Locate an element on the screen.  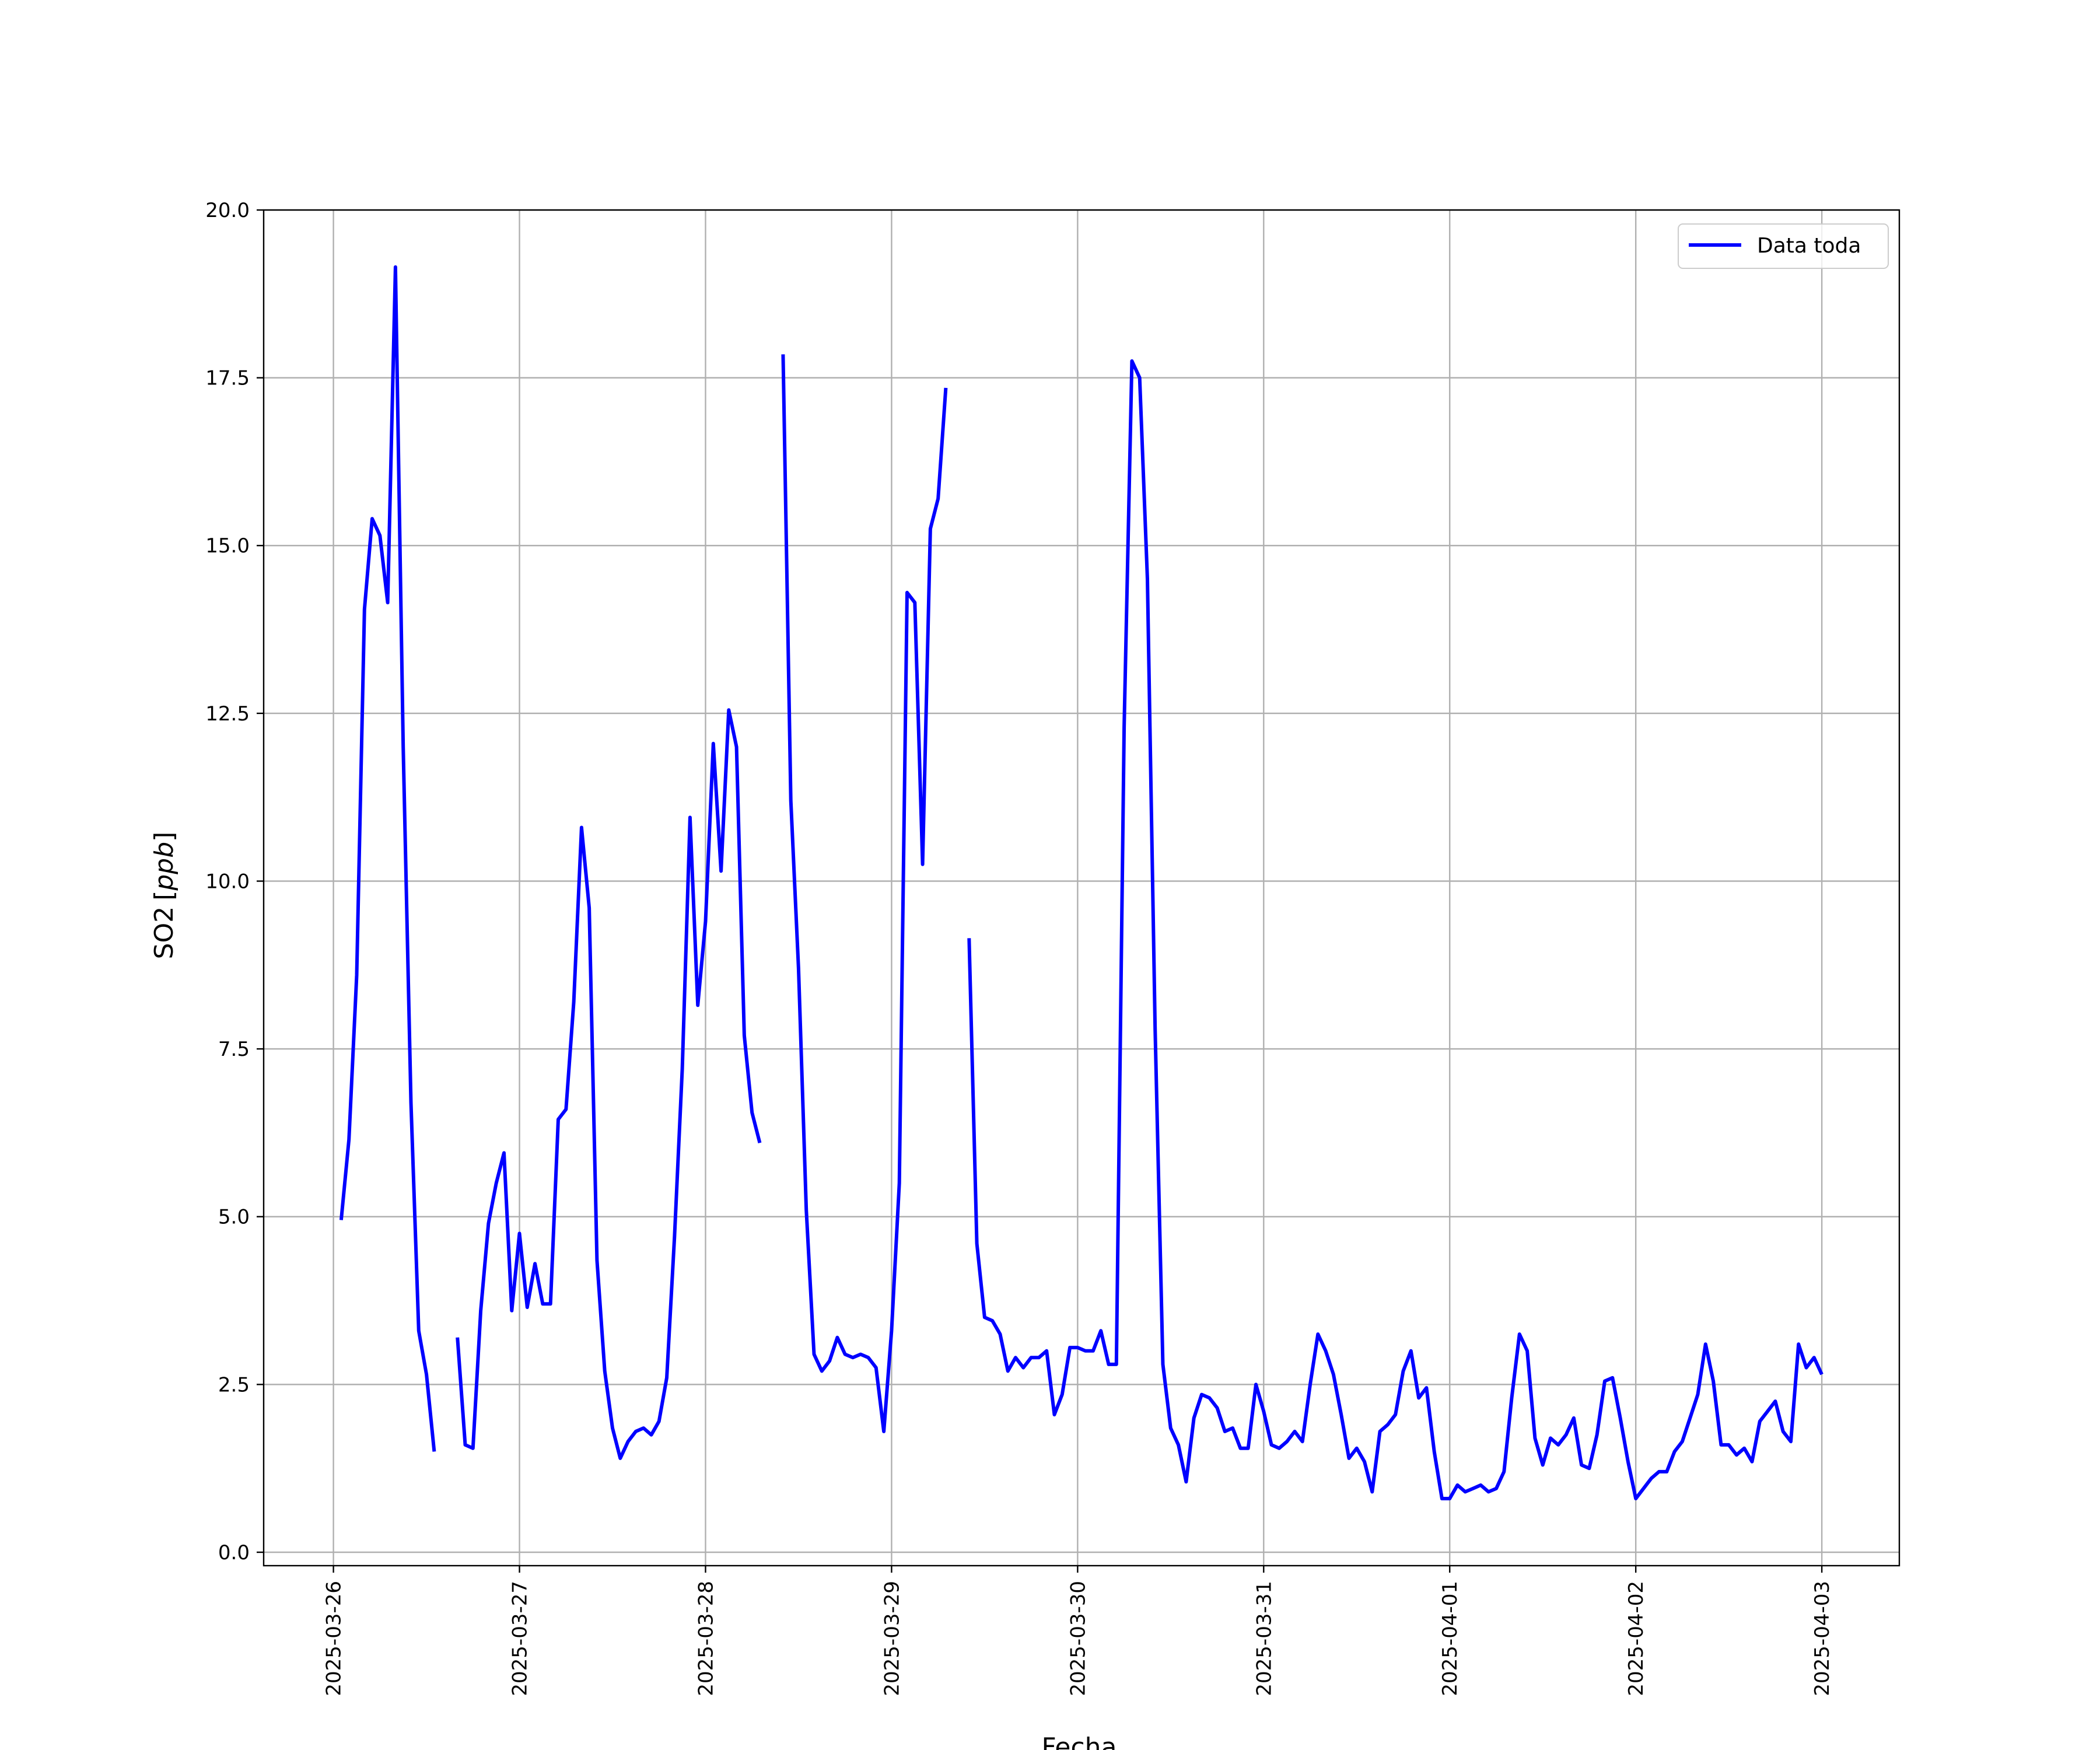
y-tick-label: 2.5 is located at coordinates (234, 1384).